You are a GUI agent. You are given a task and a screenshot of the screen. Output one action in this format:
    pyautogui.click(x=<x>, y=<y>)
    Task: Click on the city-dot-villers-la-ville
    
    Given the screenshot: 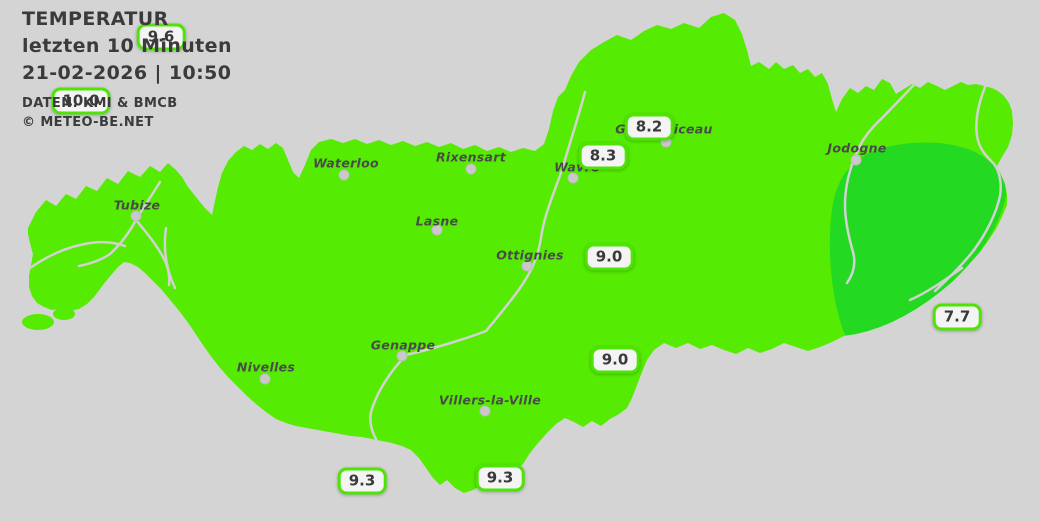 What is the action you would take?
    pyautogui.click(x=485, y=411)
    